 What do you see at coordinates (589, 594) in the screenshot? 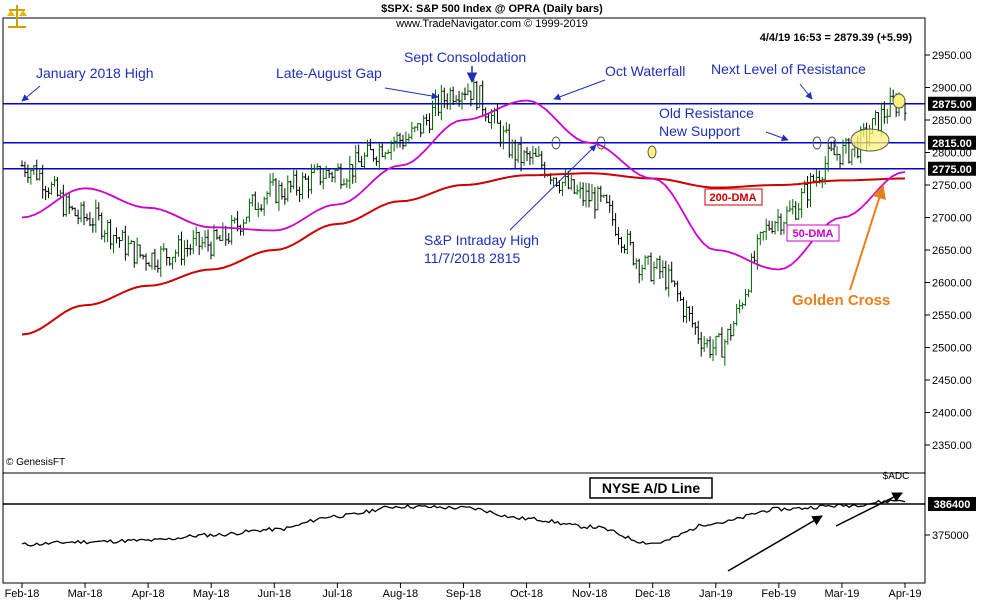
I see `x-tick-label: Nov-18` at bounding box center [589, 594].